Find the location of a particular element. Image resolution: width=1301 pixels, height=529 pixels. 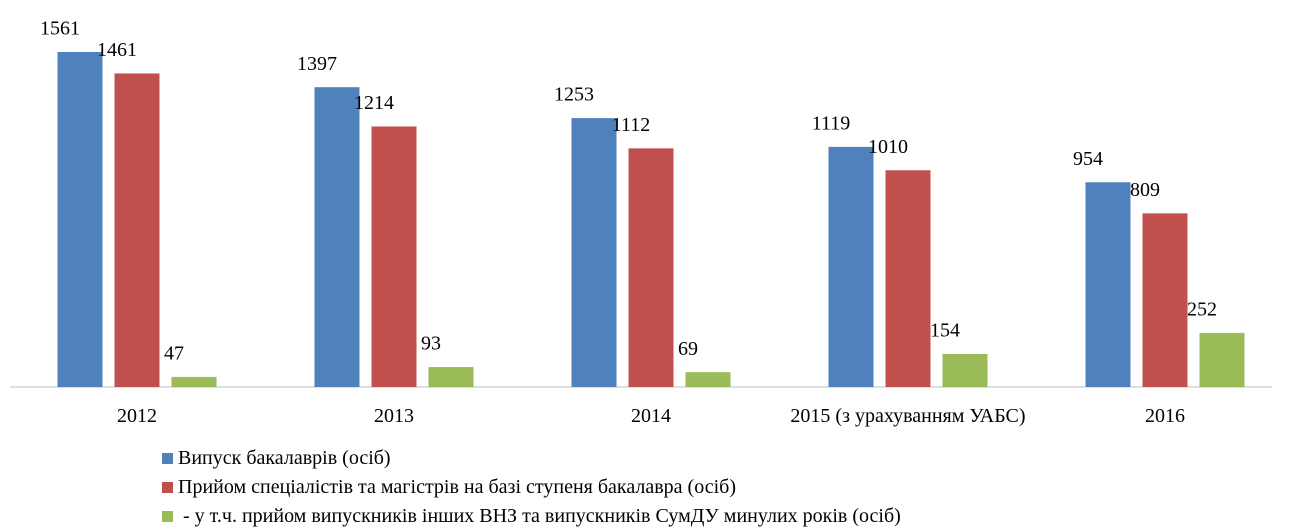

data-label: 69 is located at coordinates (688, 349).